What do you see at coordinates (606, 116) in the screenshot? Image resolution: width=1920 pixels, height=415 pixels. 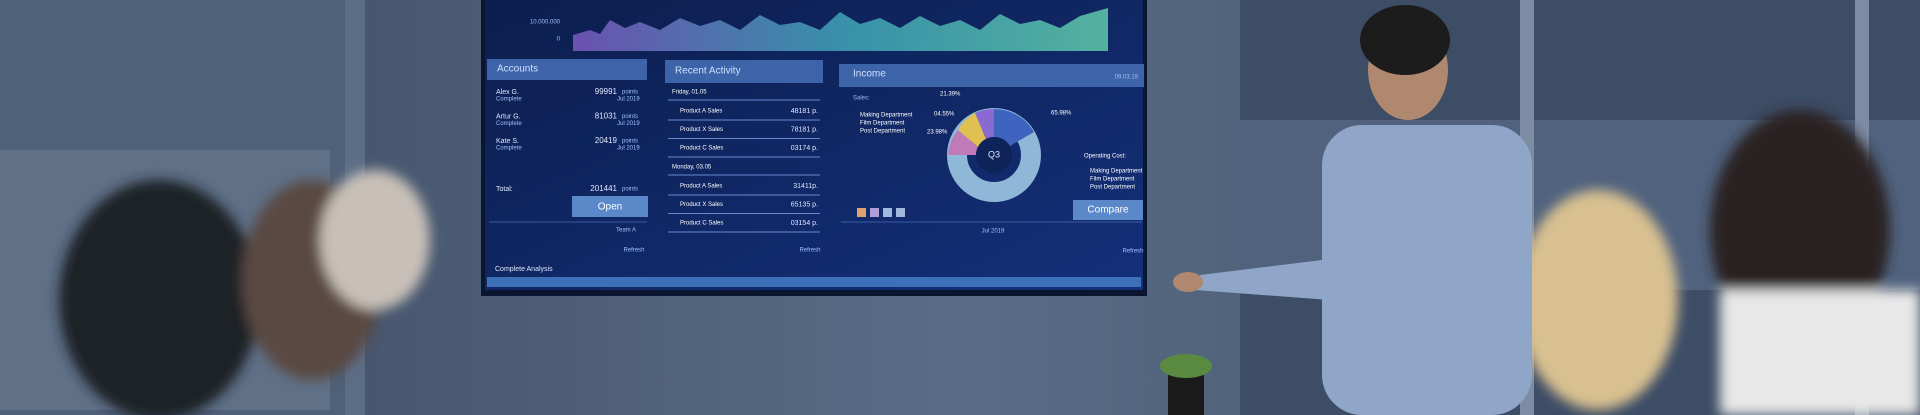 I see `account-points: 81031` at bounding box center [606, 116].